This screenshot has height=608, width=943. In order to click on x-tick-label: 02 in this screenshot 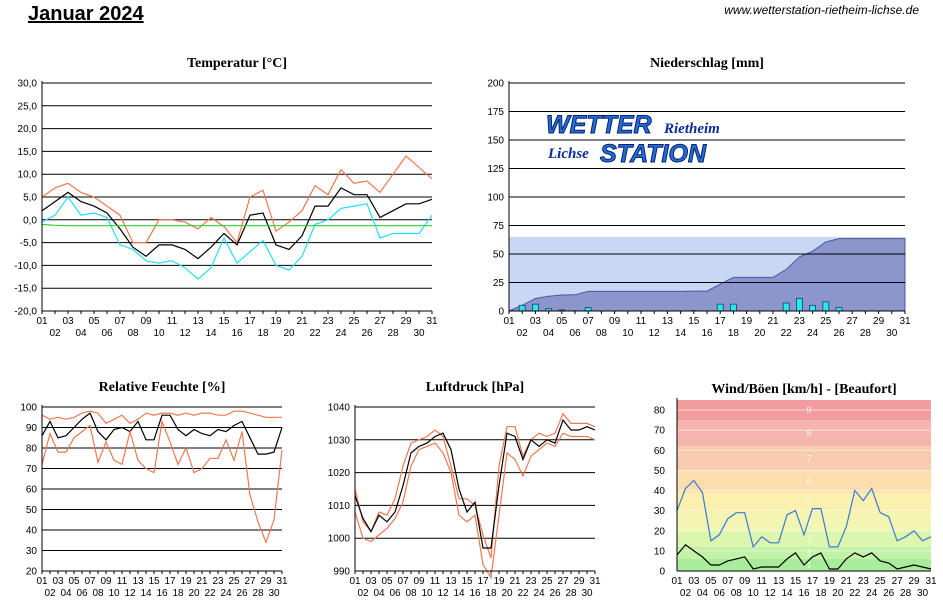, I will do `click(55, 333)`.